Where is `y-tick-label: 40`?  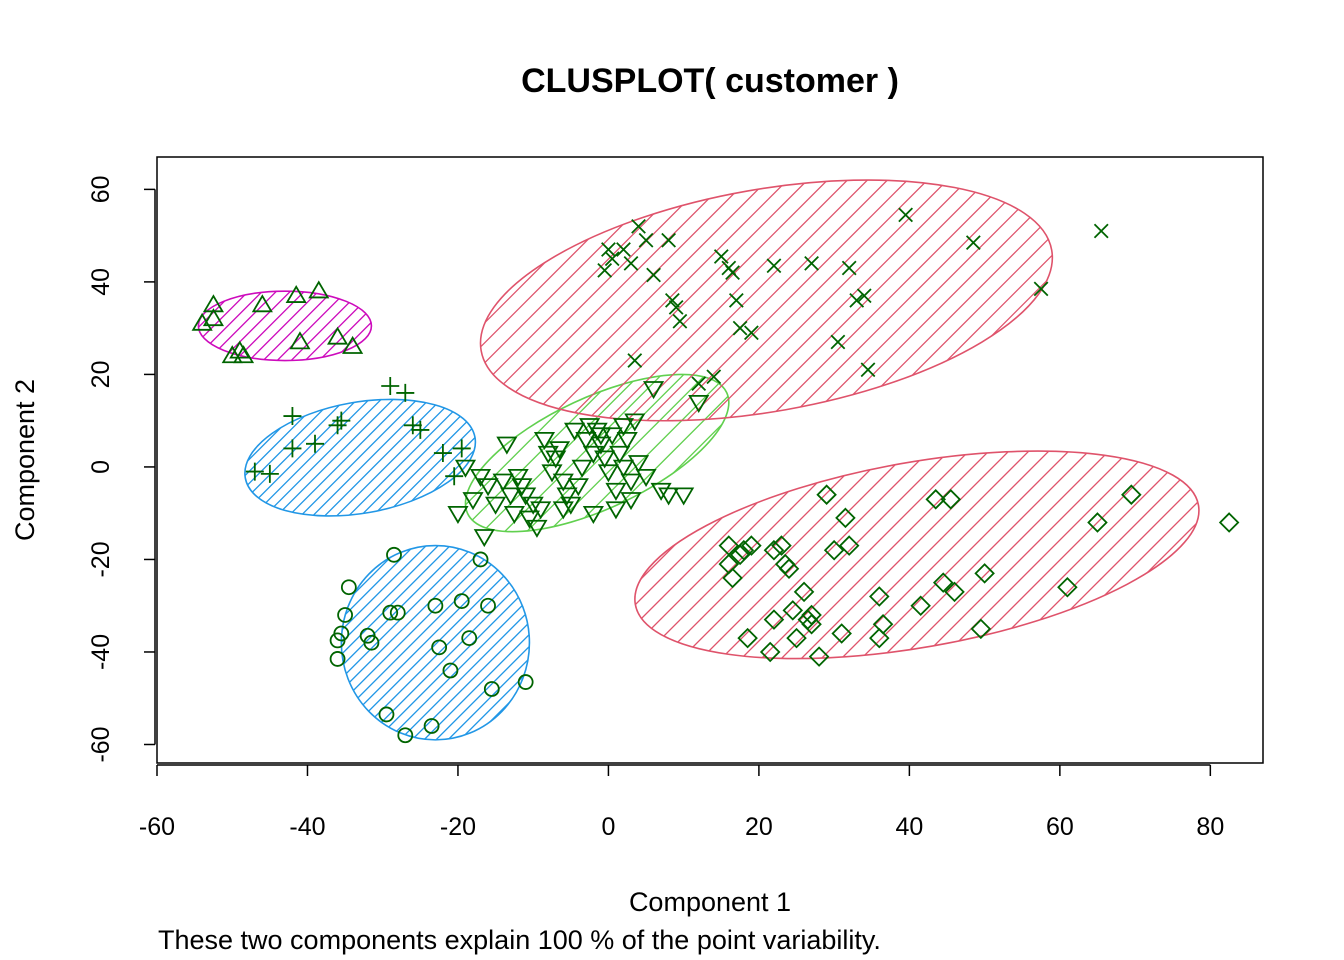
y-tick-label: 40 is located at coordinates (101, 282).